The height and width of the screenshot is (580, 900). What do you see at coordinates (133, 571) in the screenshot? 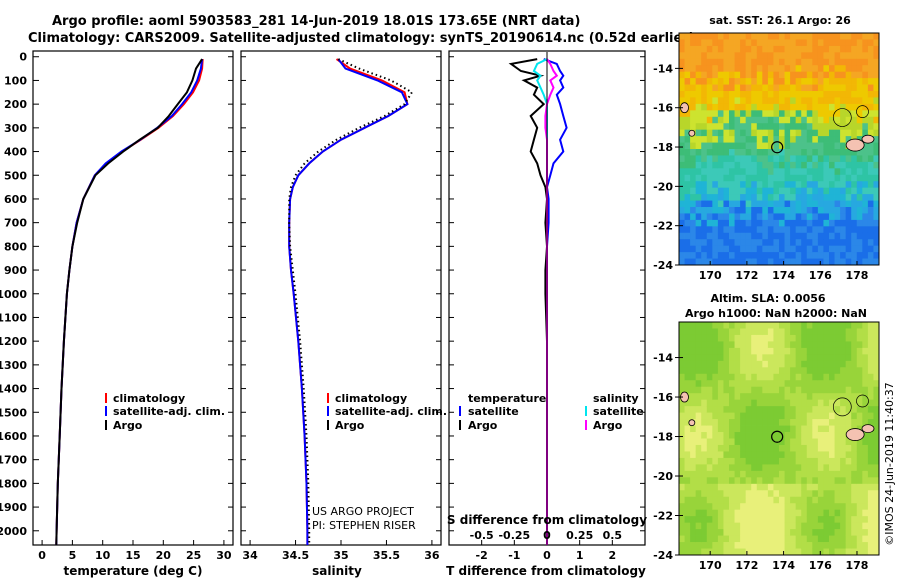
I see `temperature-xlabel: temperature (deg C)` at bounding box center [133, 571].